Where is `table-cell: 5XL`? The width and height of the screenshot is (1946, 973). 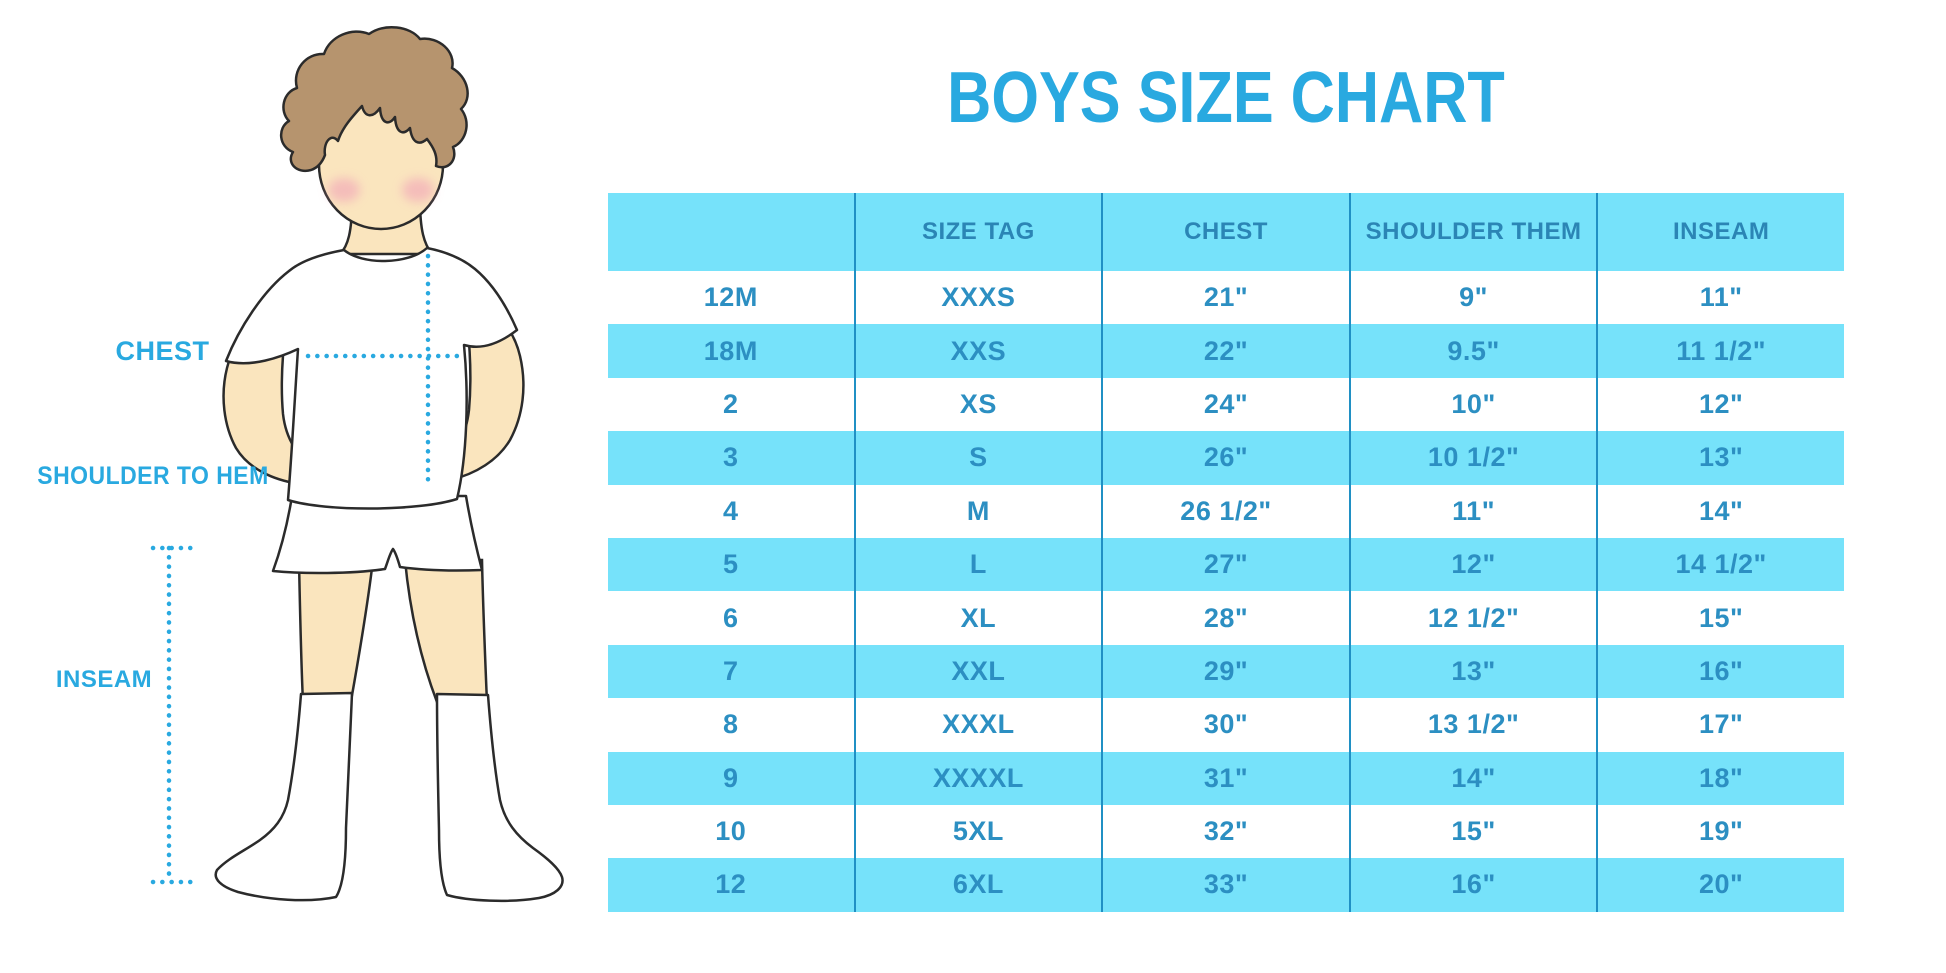
table-cell: 5XL is located at coordinates (980, 831).